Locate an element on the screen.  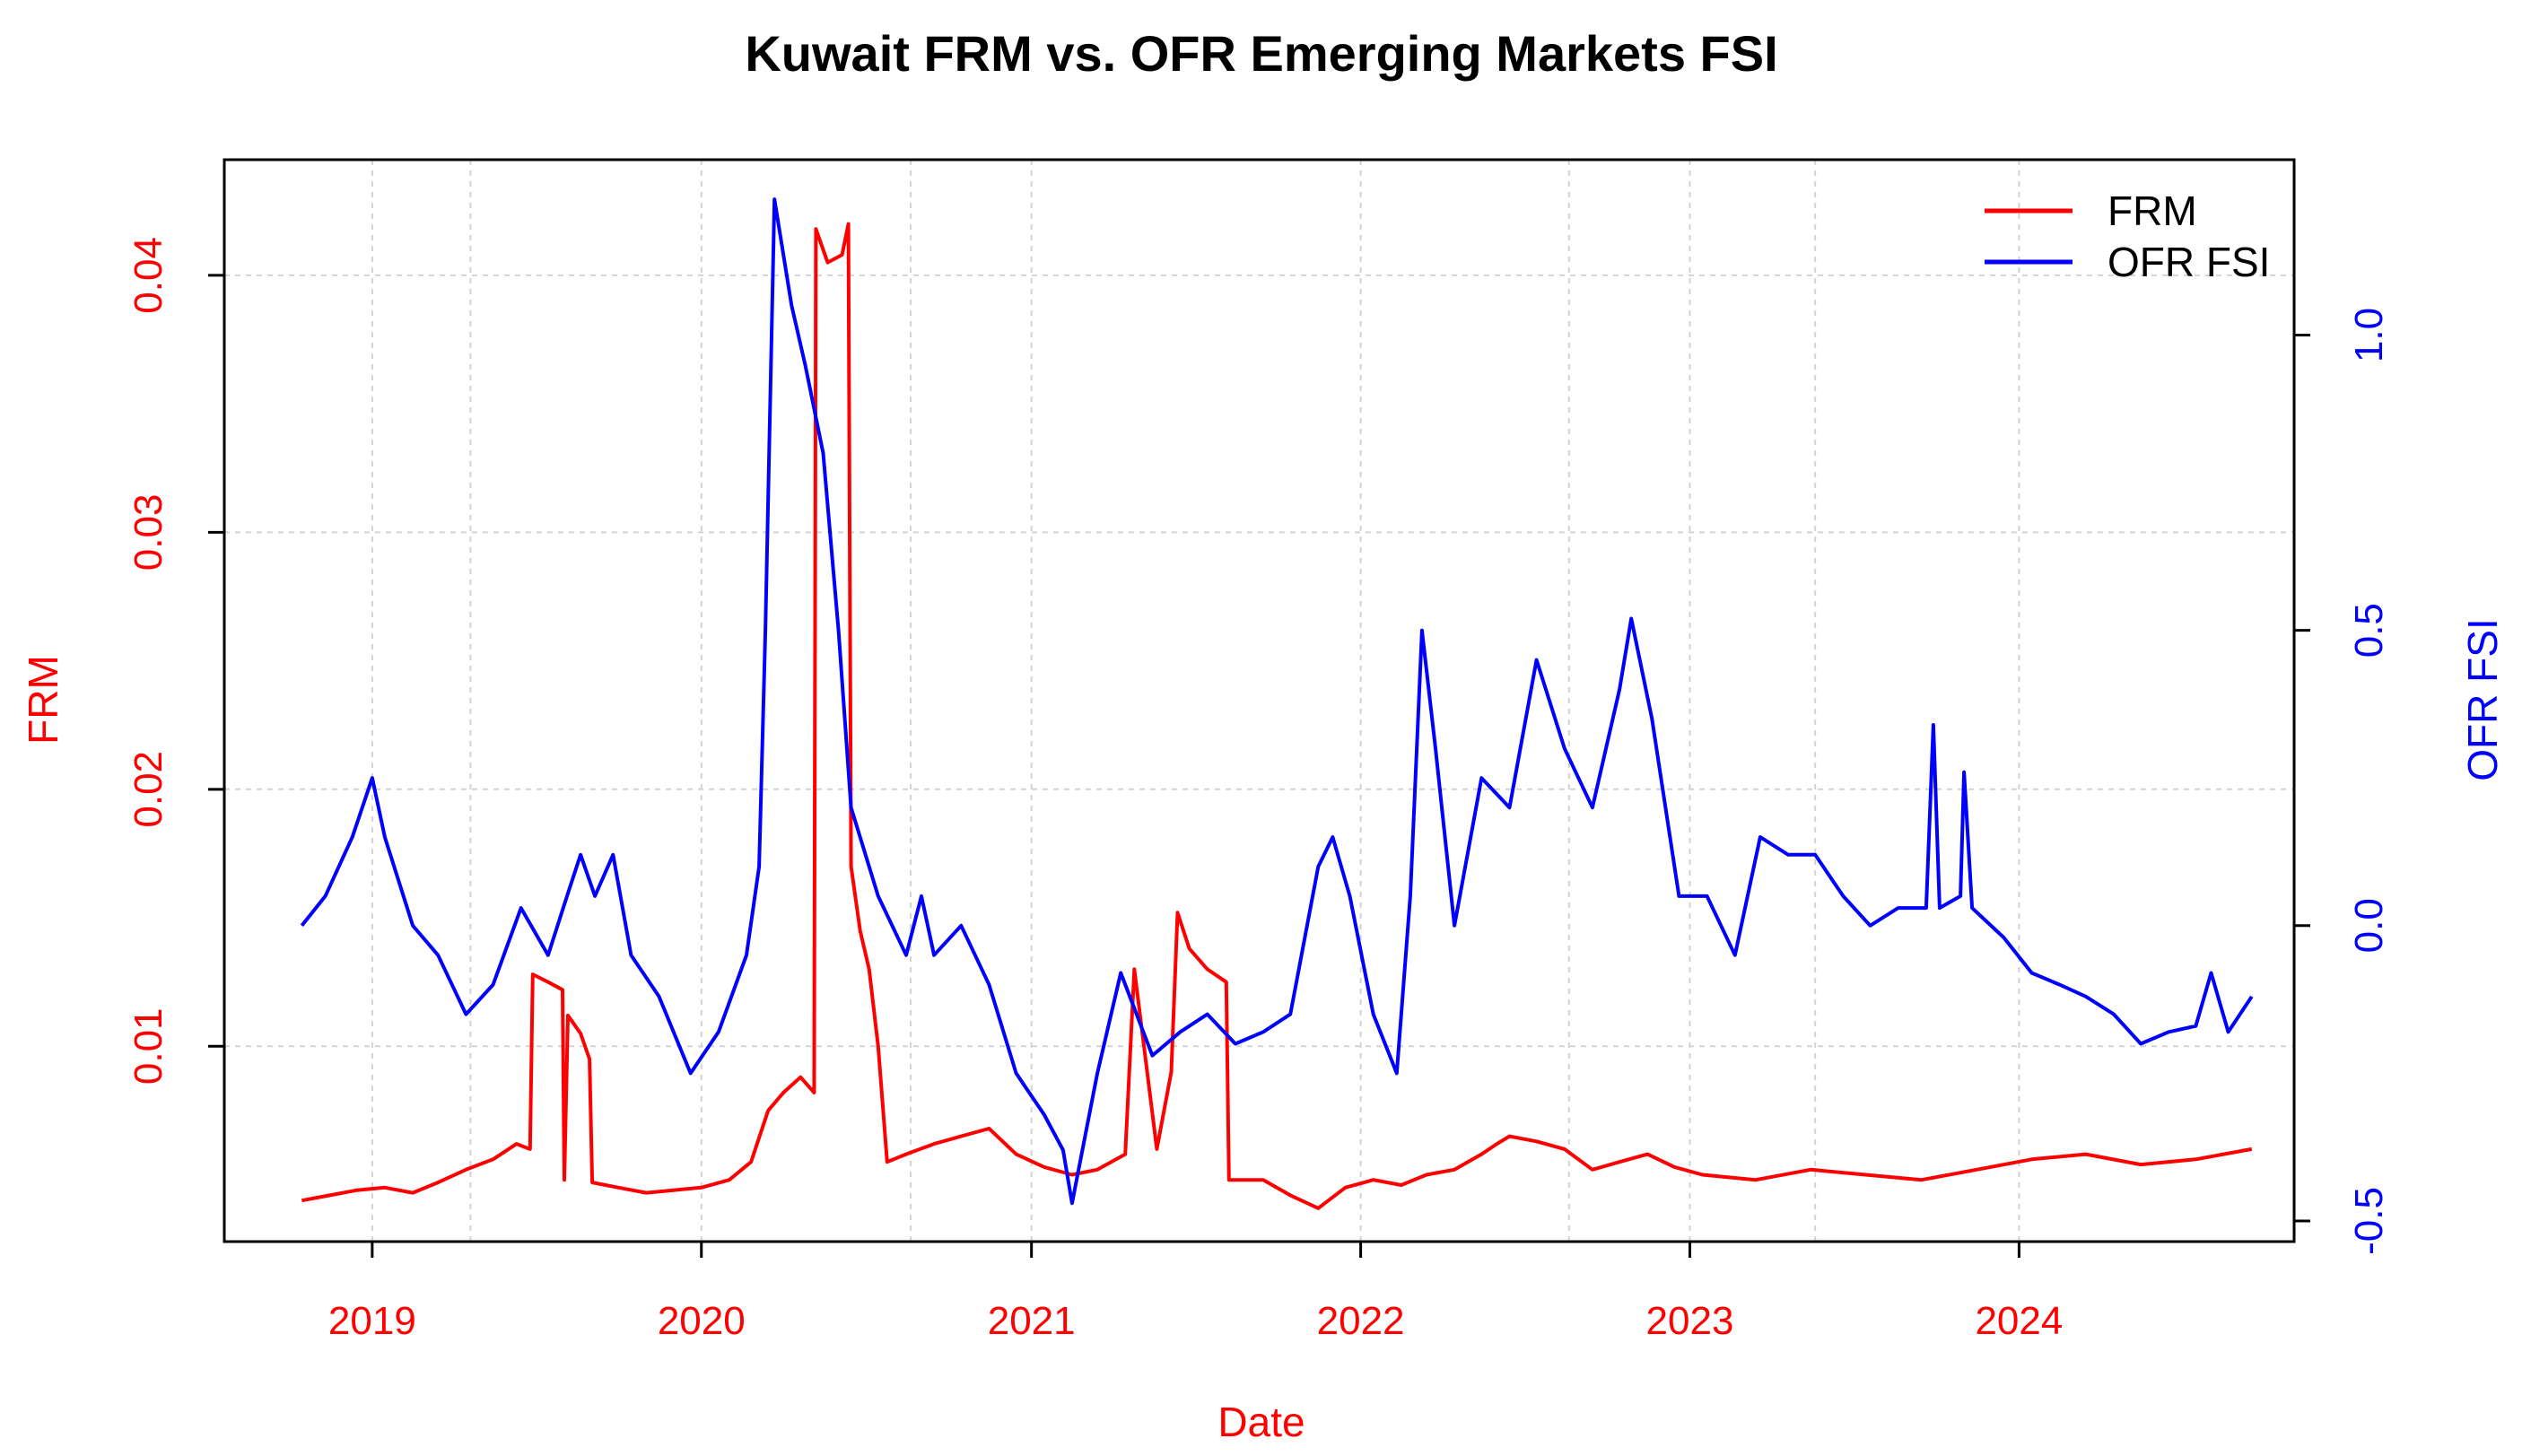
chart-title: Kuwait FRM vs. OFR Emerging Markets FSI is located at coordinates (1261, 53).